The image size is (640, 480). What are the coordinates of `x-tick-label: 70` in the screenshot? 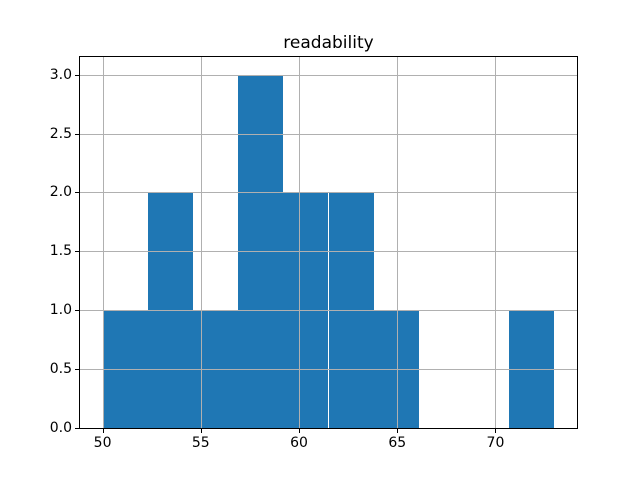 It's located at (495, 443).